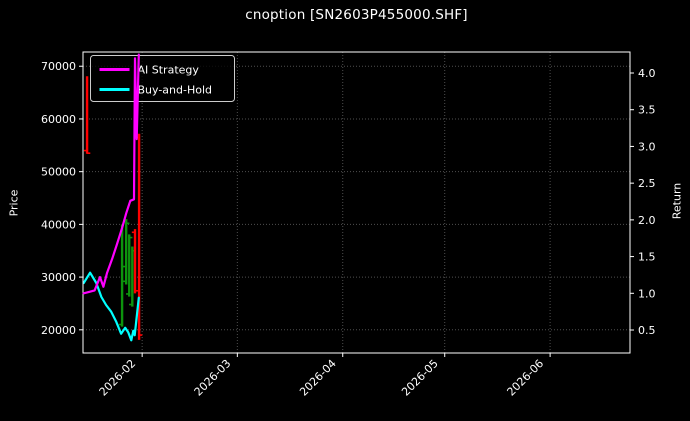 The width and height of the screenshot is (690, 421). I want to click on price-tick-label: 30000, so click(58, 277).